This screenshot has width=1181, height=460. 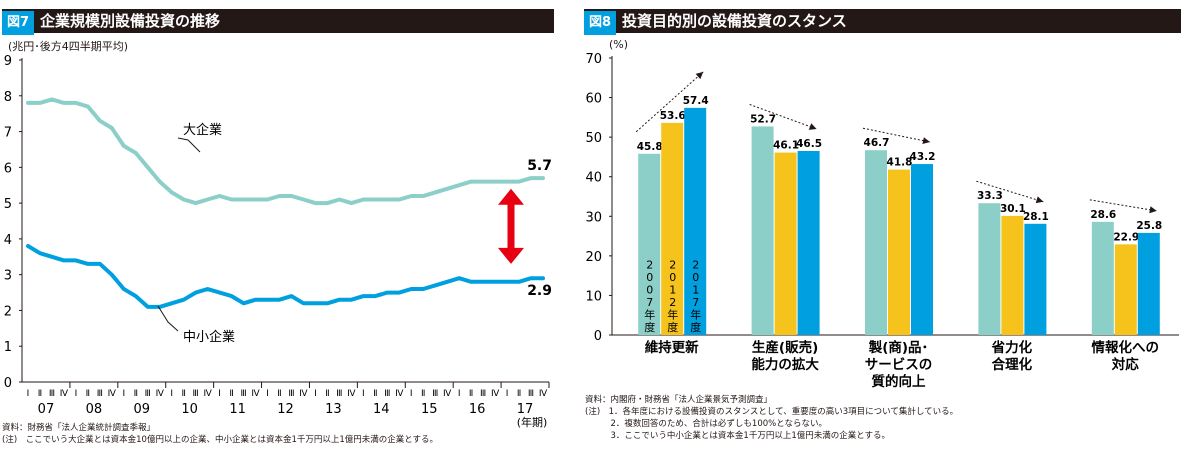 I want to click on year-label: 12, so click(x=285, y=409).